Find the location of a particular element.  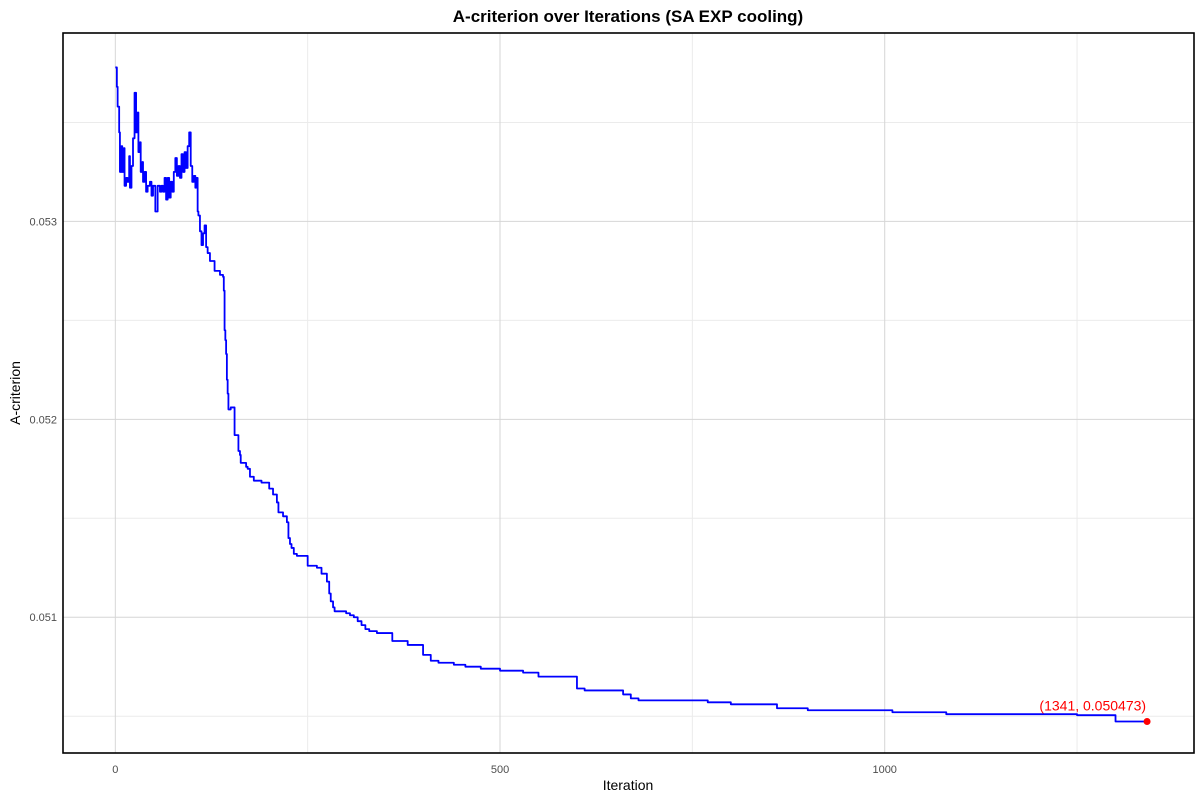

y-axis-title: A-criterion is located at coordinates (15, 393).